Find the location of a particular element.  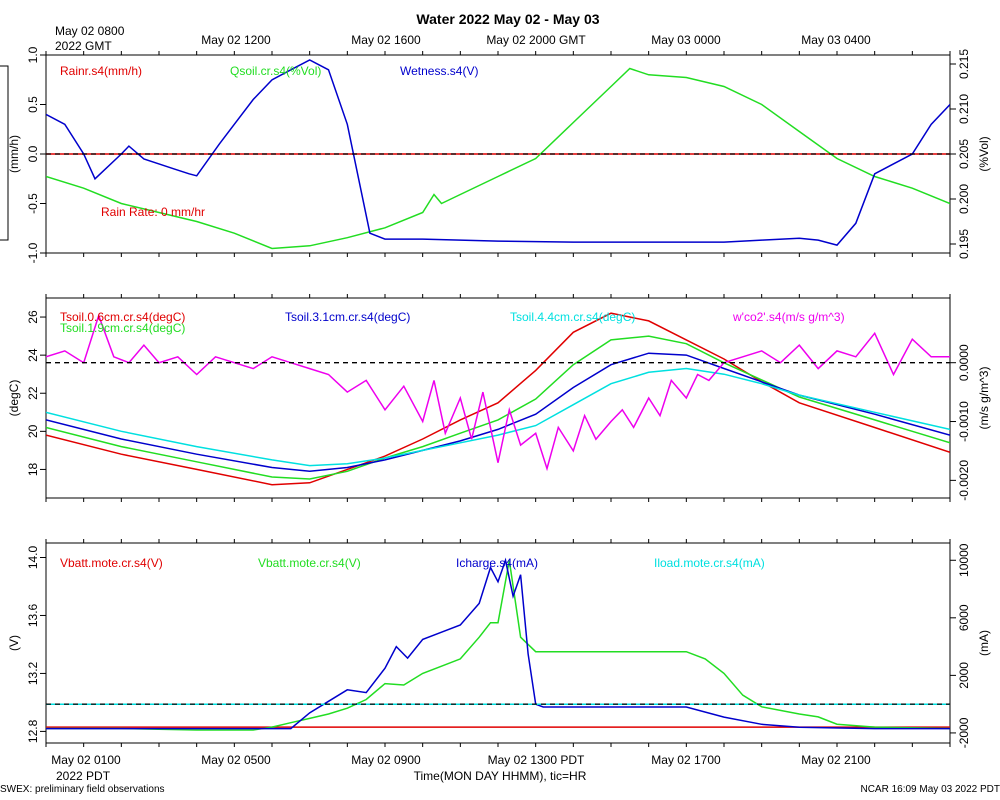

y-axis-label-right: (m/s g/m^3) is located at coordinates (984, 398).